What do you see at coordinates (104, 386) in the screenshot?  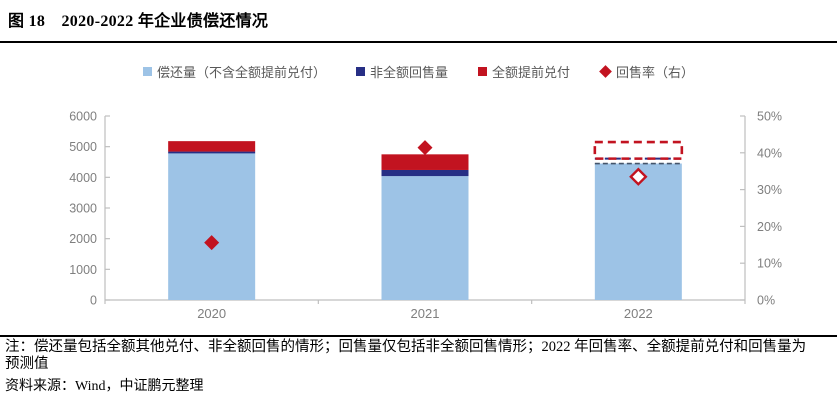 I see `figure-source: 资料来源：Wind，中证鹏元整理` at bounding box center [104, 386].